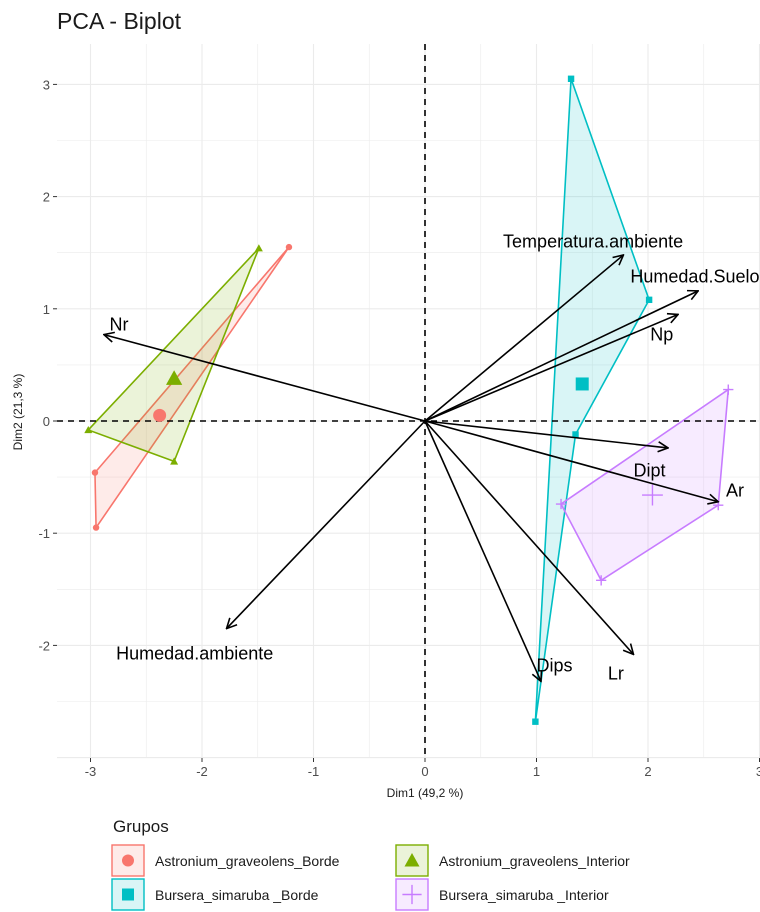  What do you see at coordinates (661, 335) in the screenshot?
I see `variable-label: Np` at bounding box center [661, 335].